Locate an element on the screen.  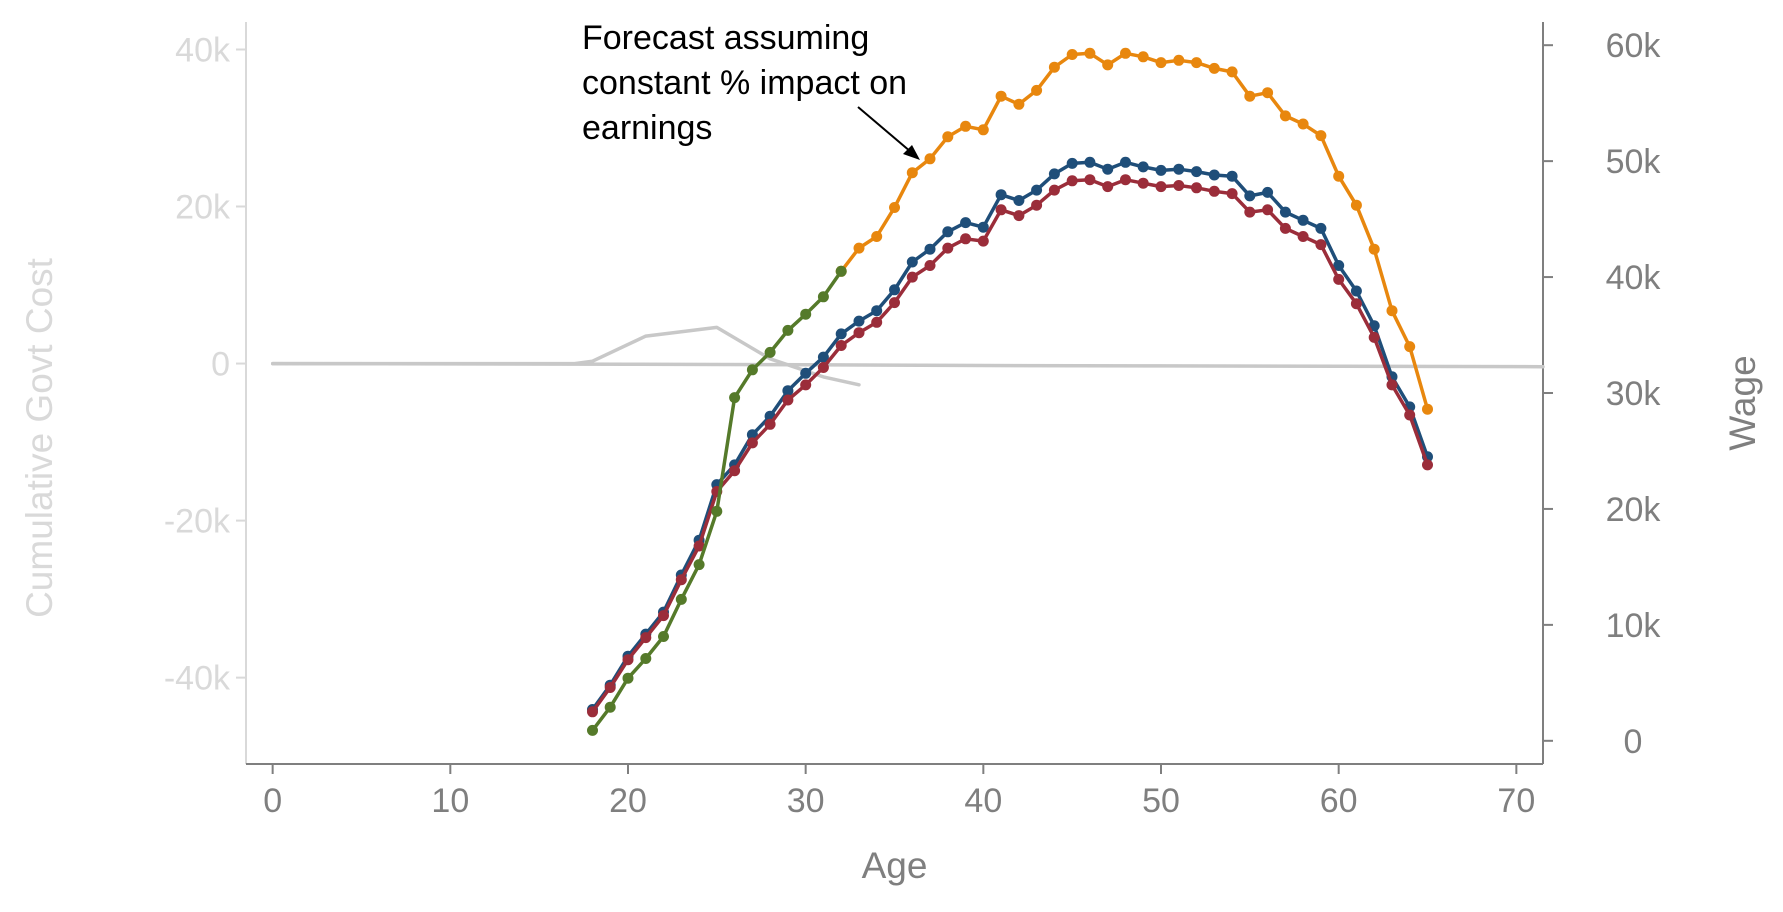
x-tick-label: 70 is located at coordinates (1516, 801).